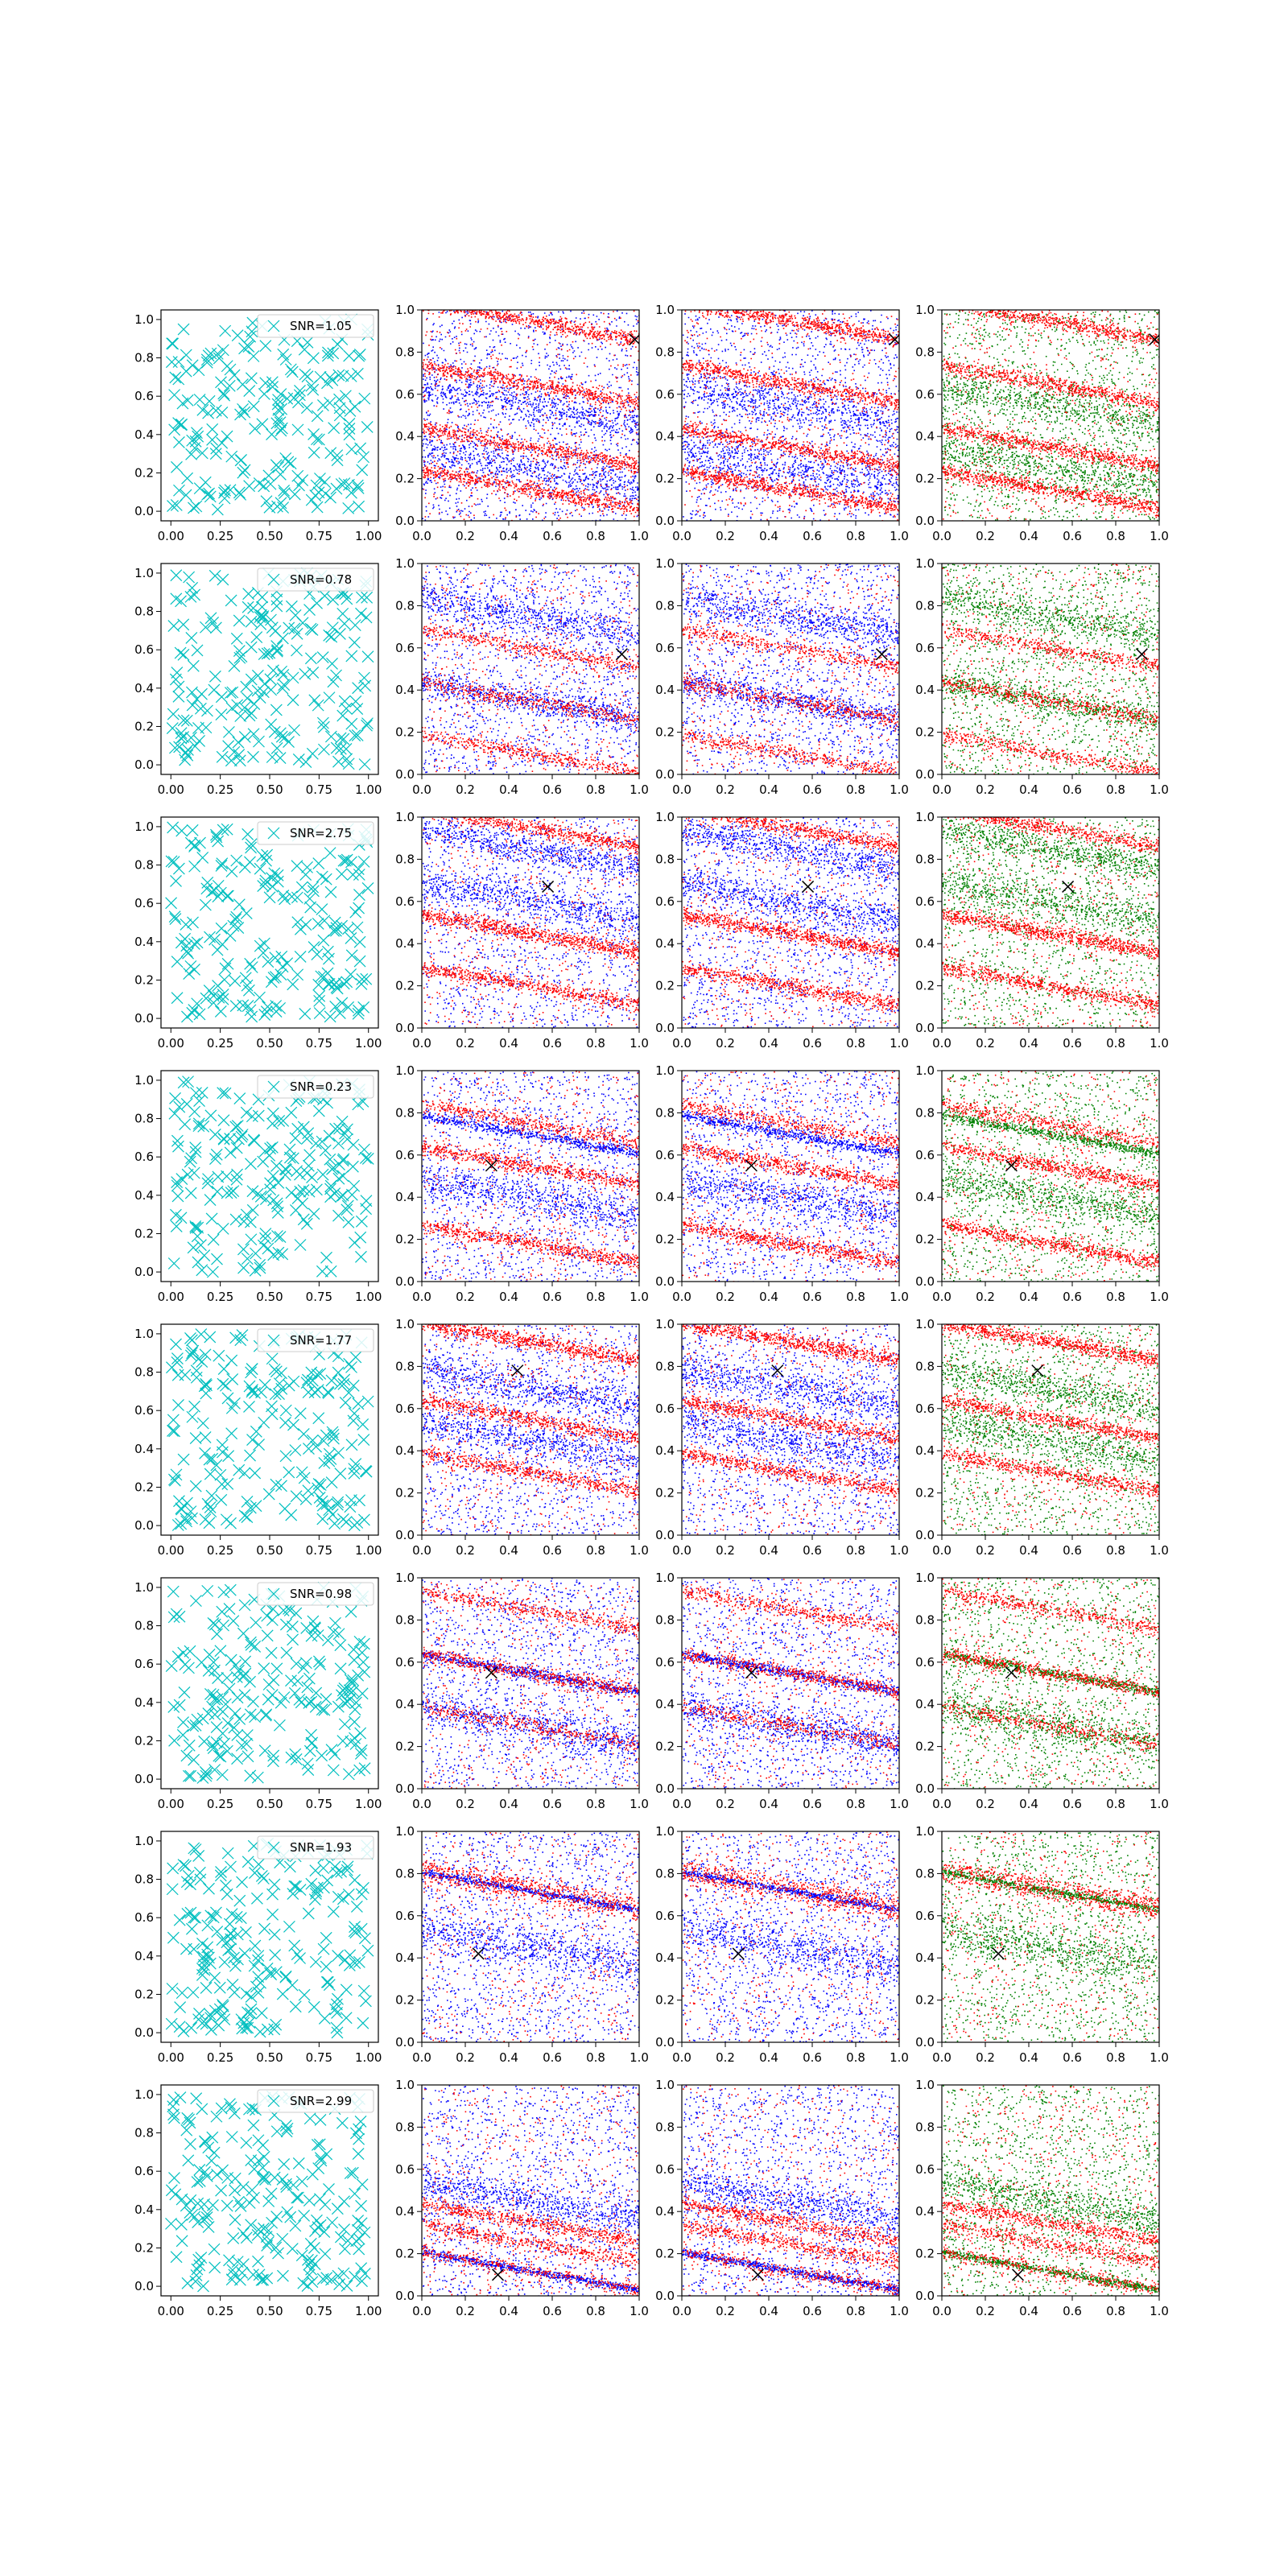 Image resolution: width=1288 pixels, height=2576 pixels. I want to click on plot-area-r2-c2, so click(531, 672).